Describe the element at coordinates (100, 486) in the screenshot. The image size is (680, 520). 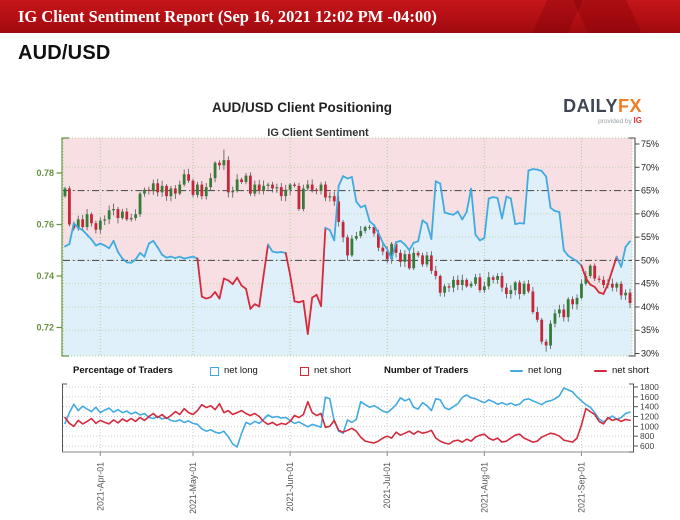
I see `svg-text: 2021-Apr-01` at that location.